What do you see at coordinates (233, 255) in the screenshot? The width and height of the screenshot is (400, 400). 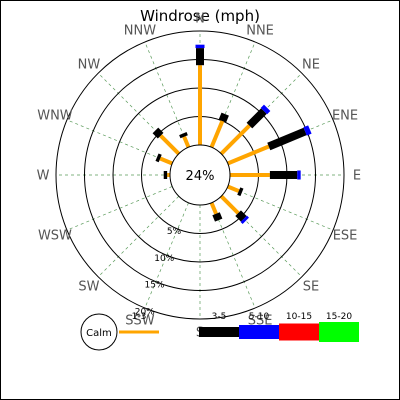 I see `grid-spoke-sse` at bounding box center [233, 255].